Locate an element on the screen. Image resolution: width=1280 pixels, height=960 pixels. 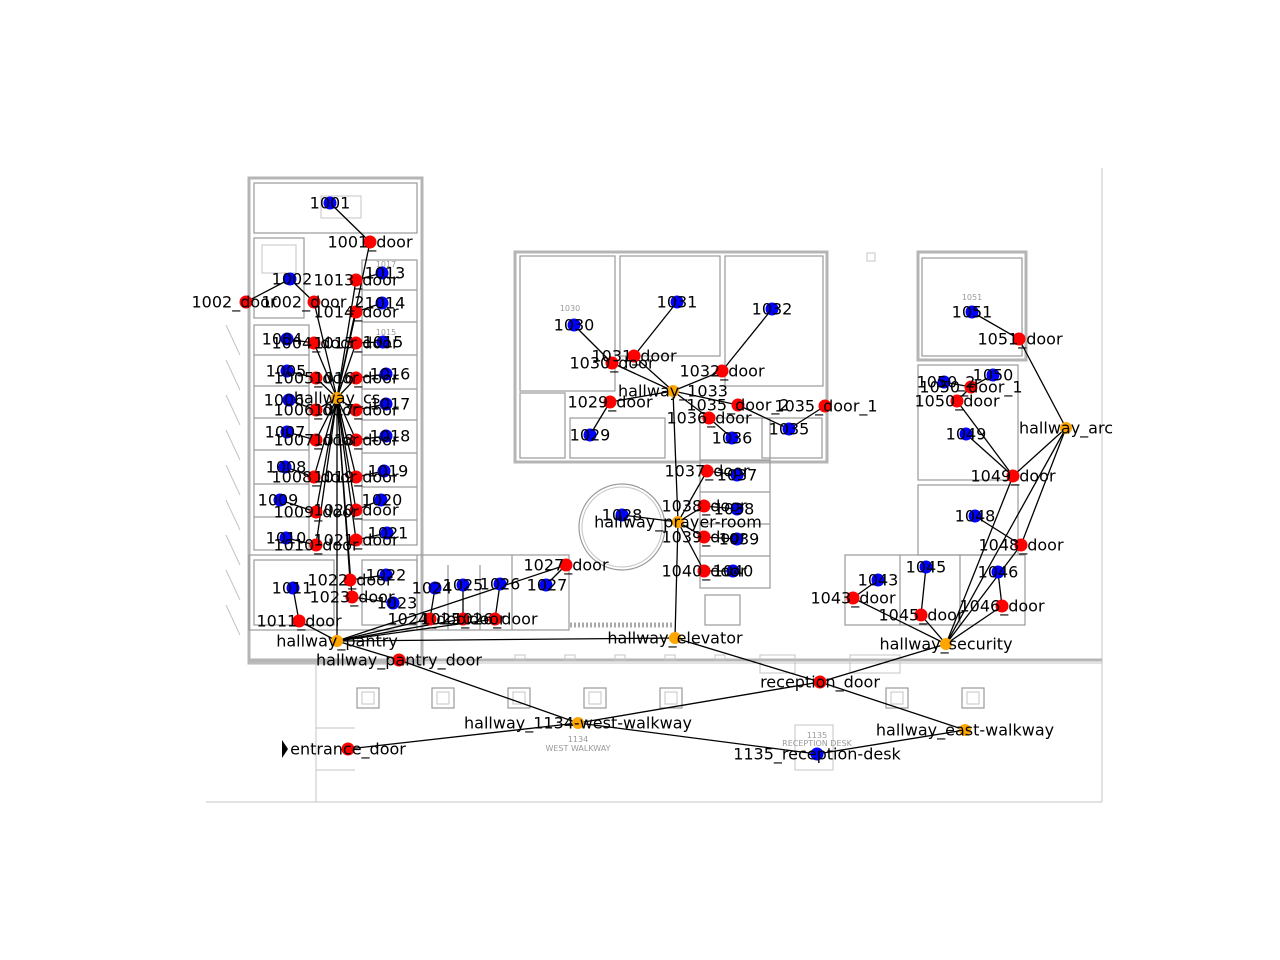
node-label: 1048 is located at coordinates (975, 516).